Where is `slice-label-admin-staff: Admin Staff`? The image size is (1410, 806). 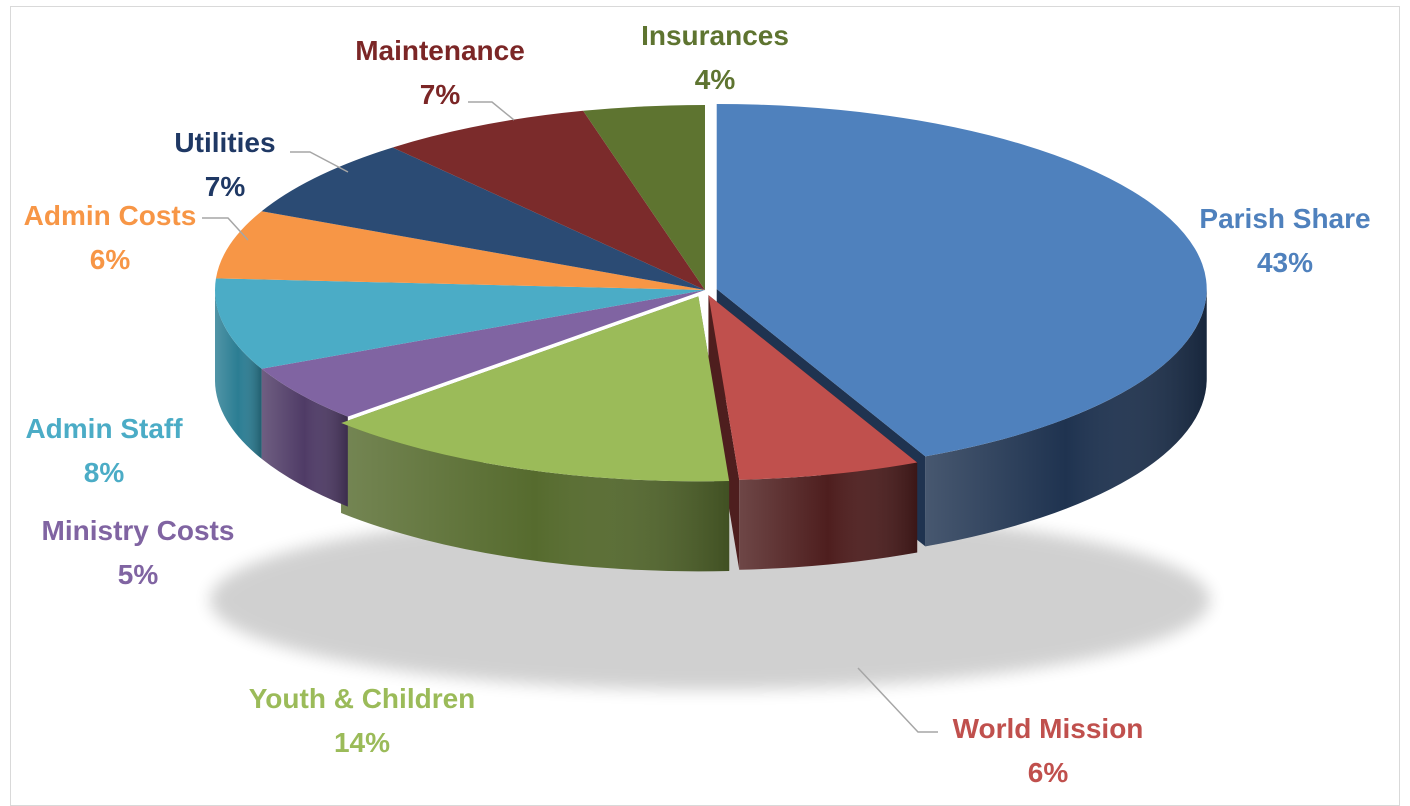 slice-label-admin-staff: Admin Staff is located at coordinates (104, 428).